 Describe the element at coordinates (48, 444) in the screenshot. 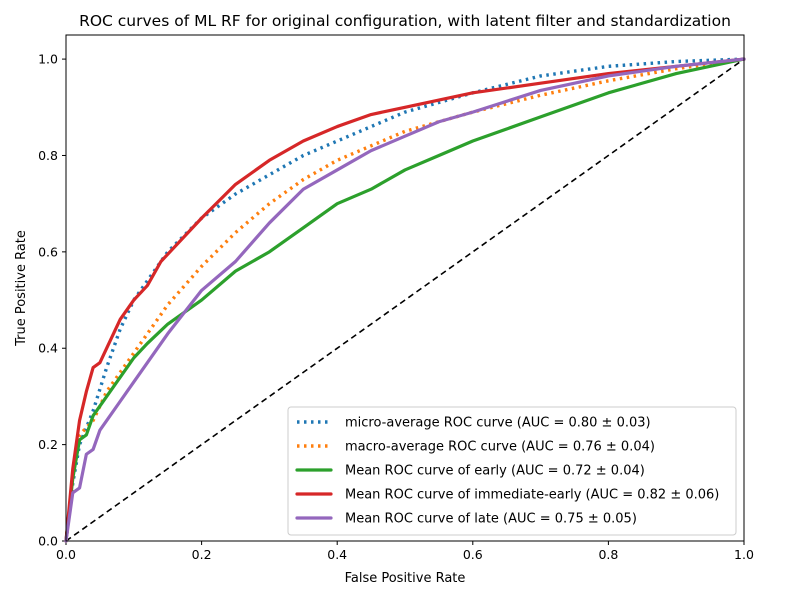

I see `y-tick-label: 0.2` at that location.